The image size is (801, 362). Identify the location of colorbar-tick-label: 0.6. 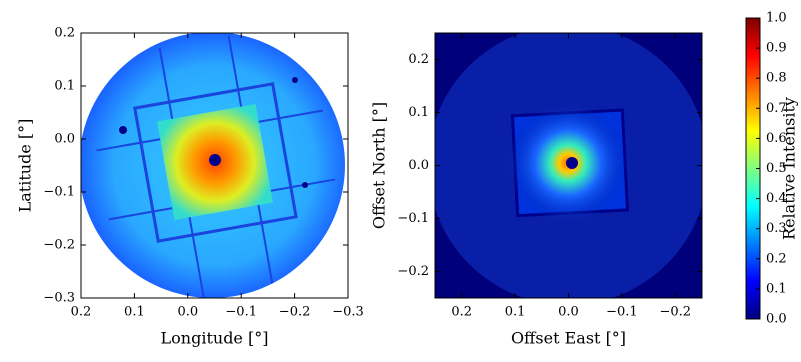
(776, 138).